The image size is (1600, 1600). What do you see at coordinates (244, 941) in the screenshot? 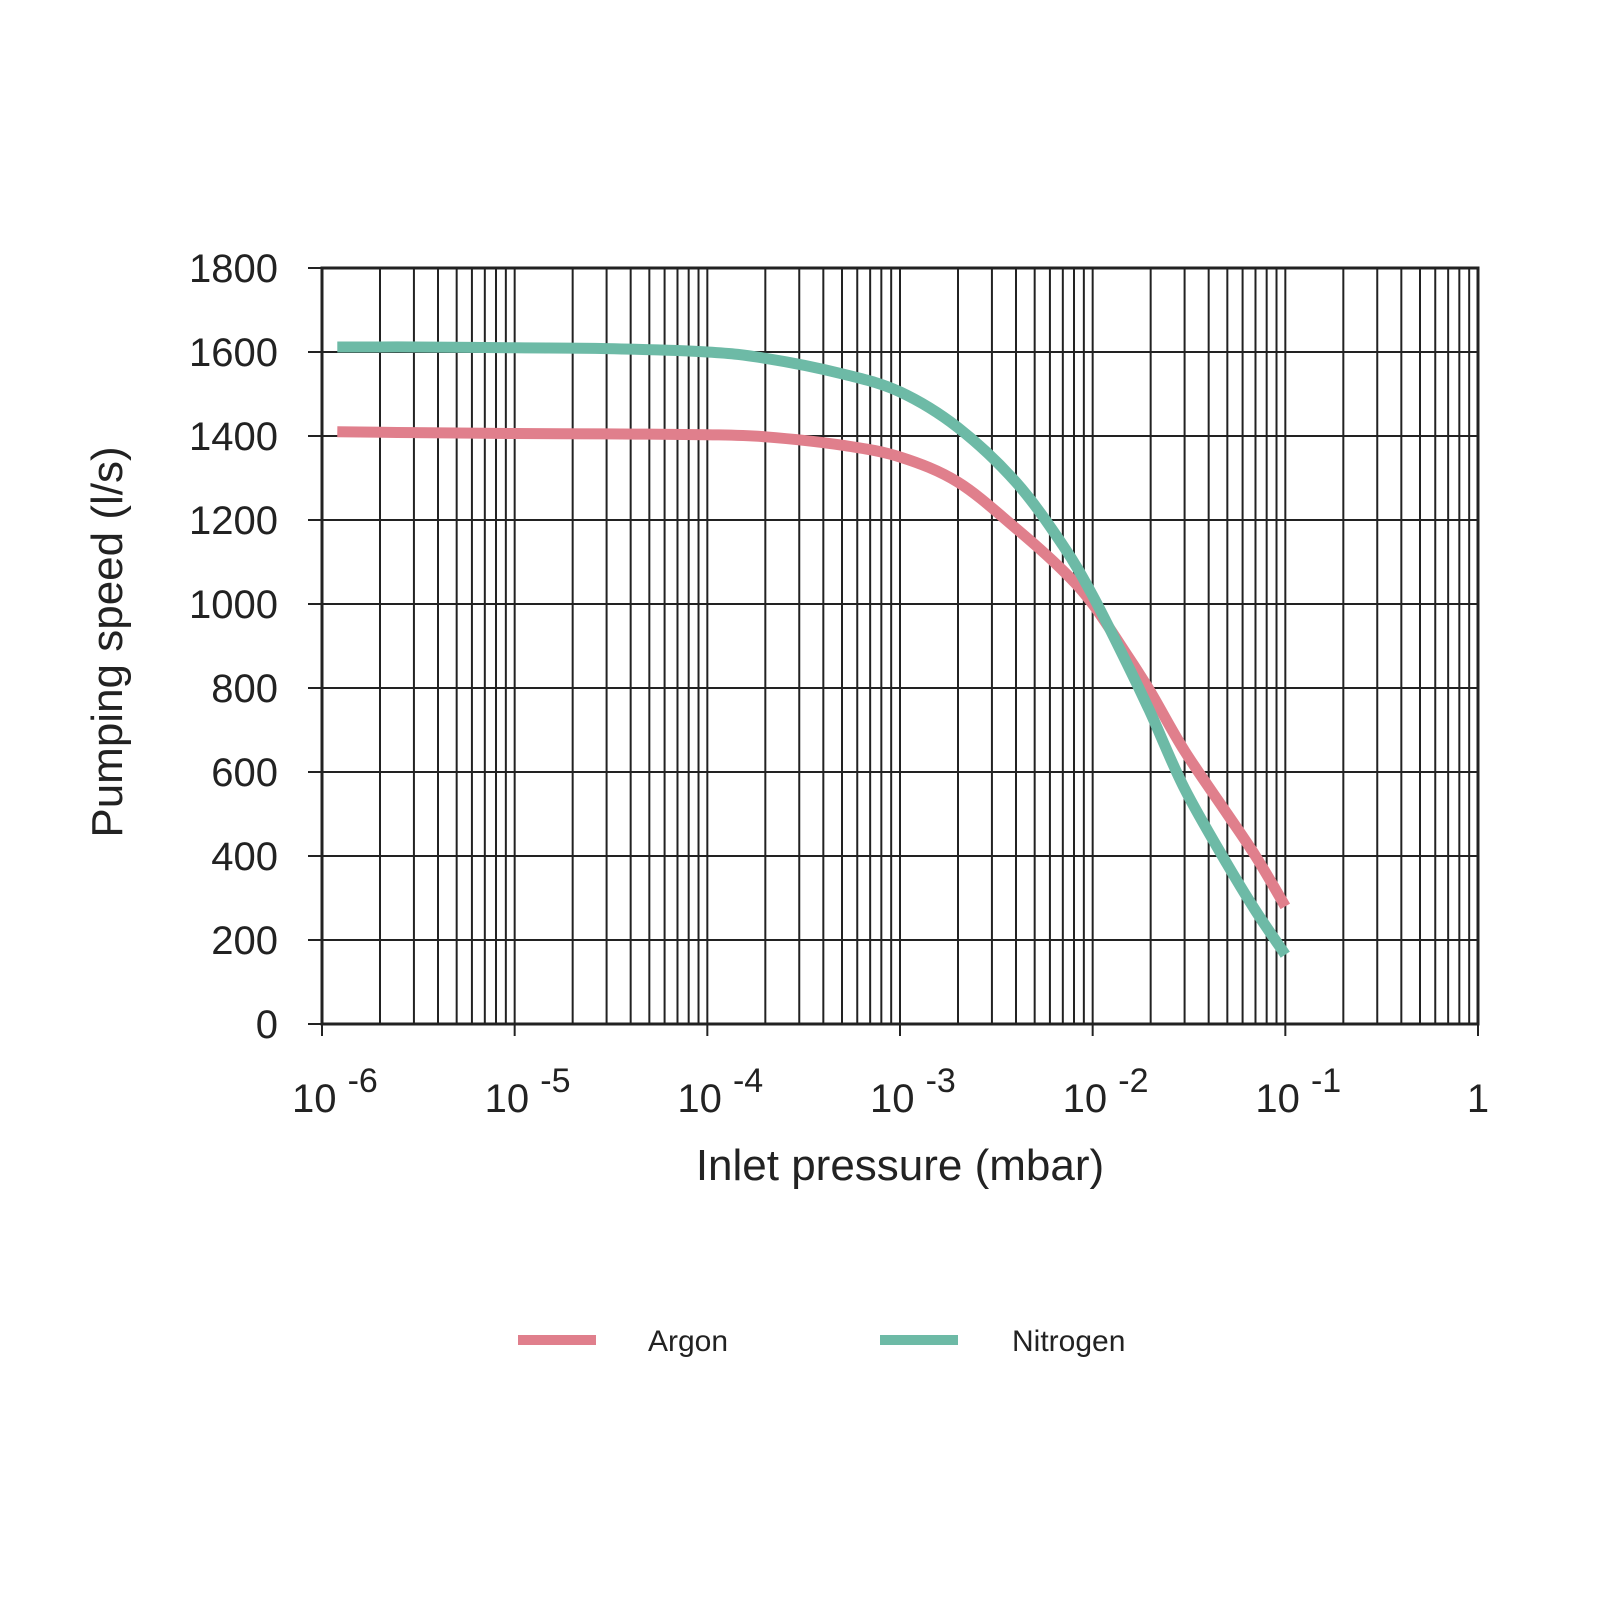
I see `y-tick-label: 200` at bounding box center [244, 941].